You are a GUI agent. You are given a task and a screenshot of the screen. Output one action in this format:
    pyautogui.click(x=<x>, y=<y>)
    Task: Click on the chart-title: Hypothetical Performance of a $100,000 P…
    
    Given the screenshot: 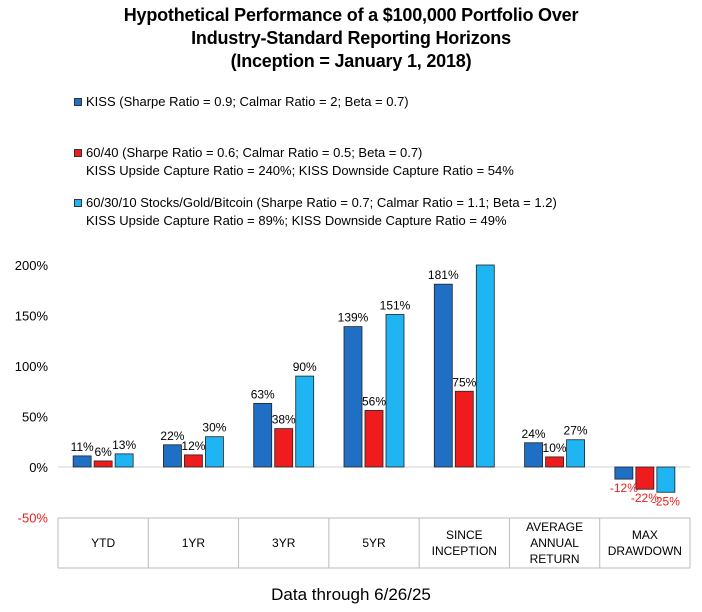 What is the action you would take?
    pyautogui.click(x=351, y=38)
    